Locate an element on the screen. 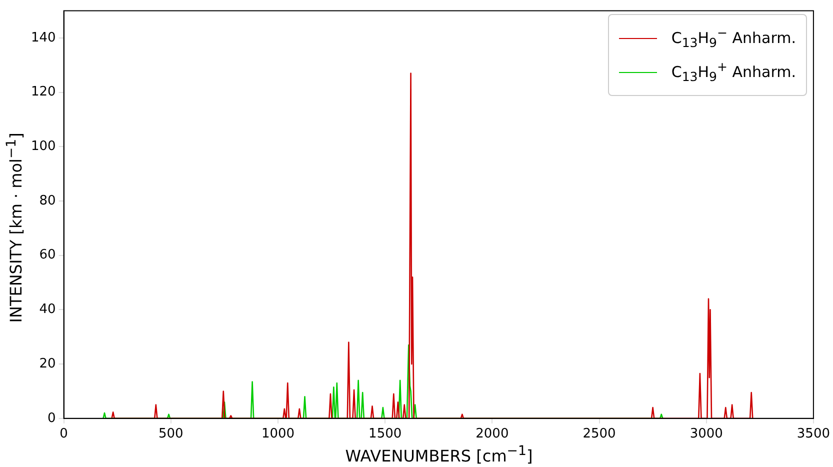 This screenshot has height=467, width=833. x-tick-label: 2000 is located at coordinates (492, 434).